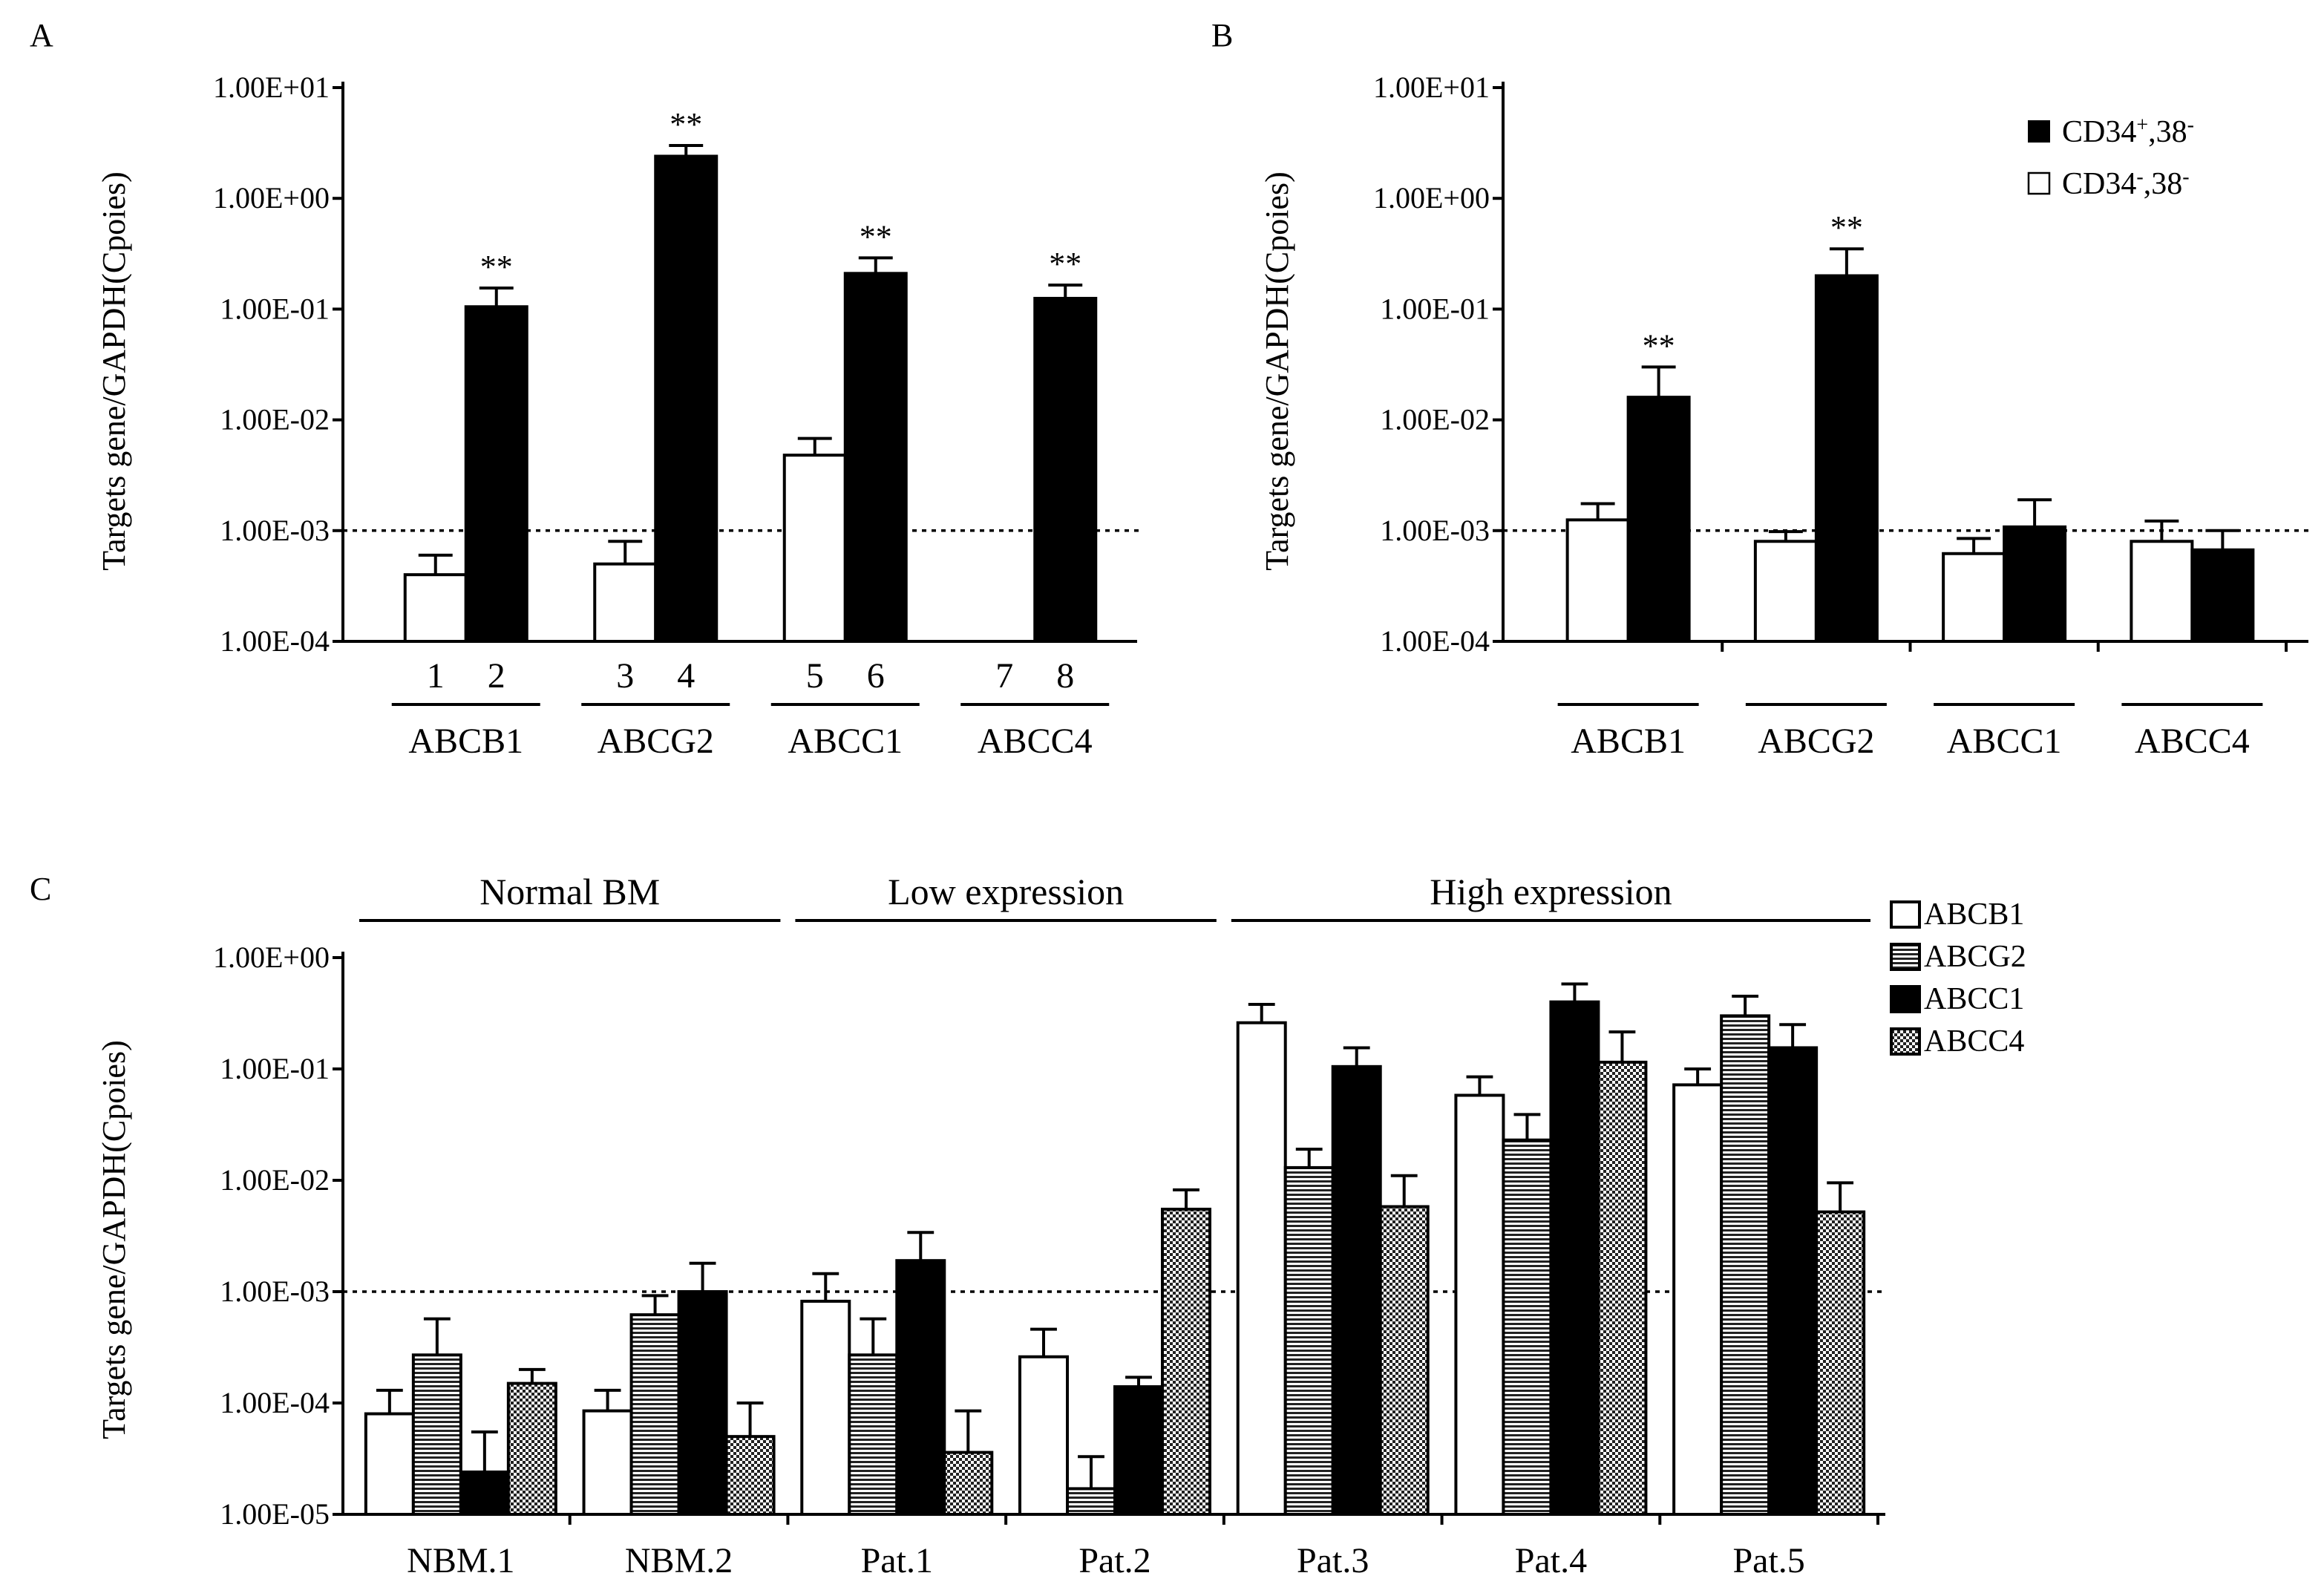  I want to click on panel-c-y-tick-label: 1.00E-02, so click(275, 1180).